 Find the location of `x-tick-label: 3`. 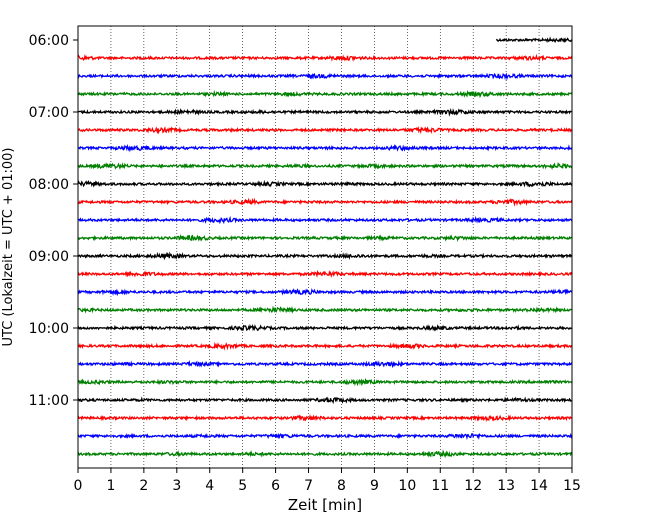

x-tick-label: 3 is located at coordinates (176, 486).